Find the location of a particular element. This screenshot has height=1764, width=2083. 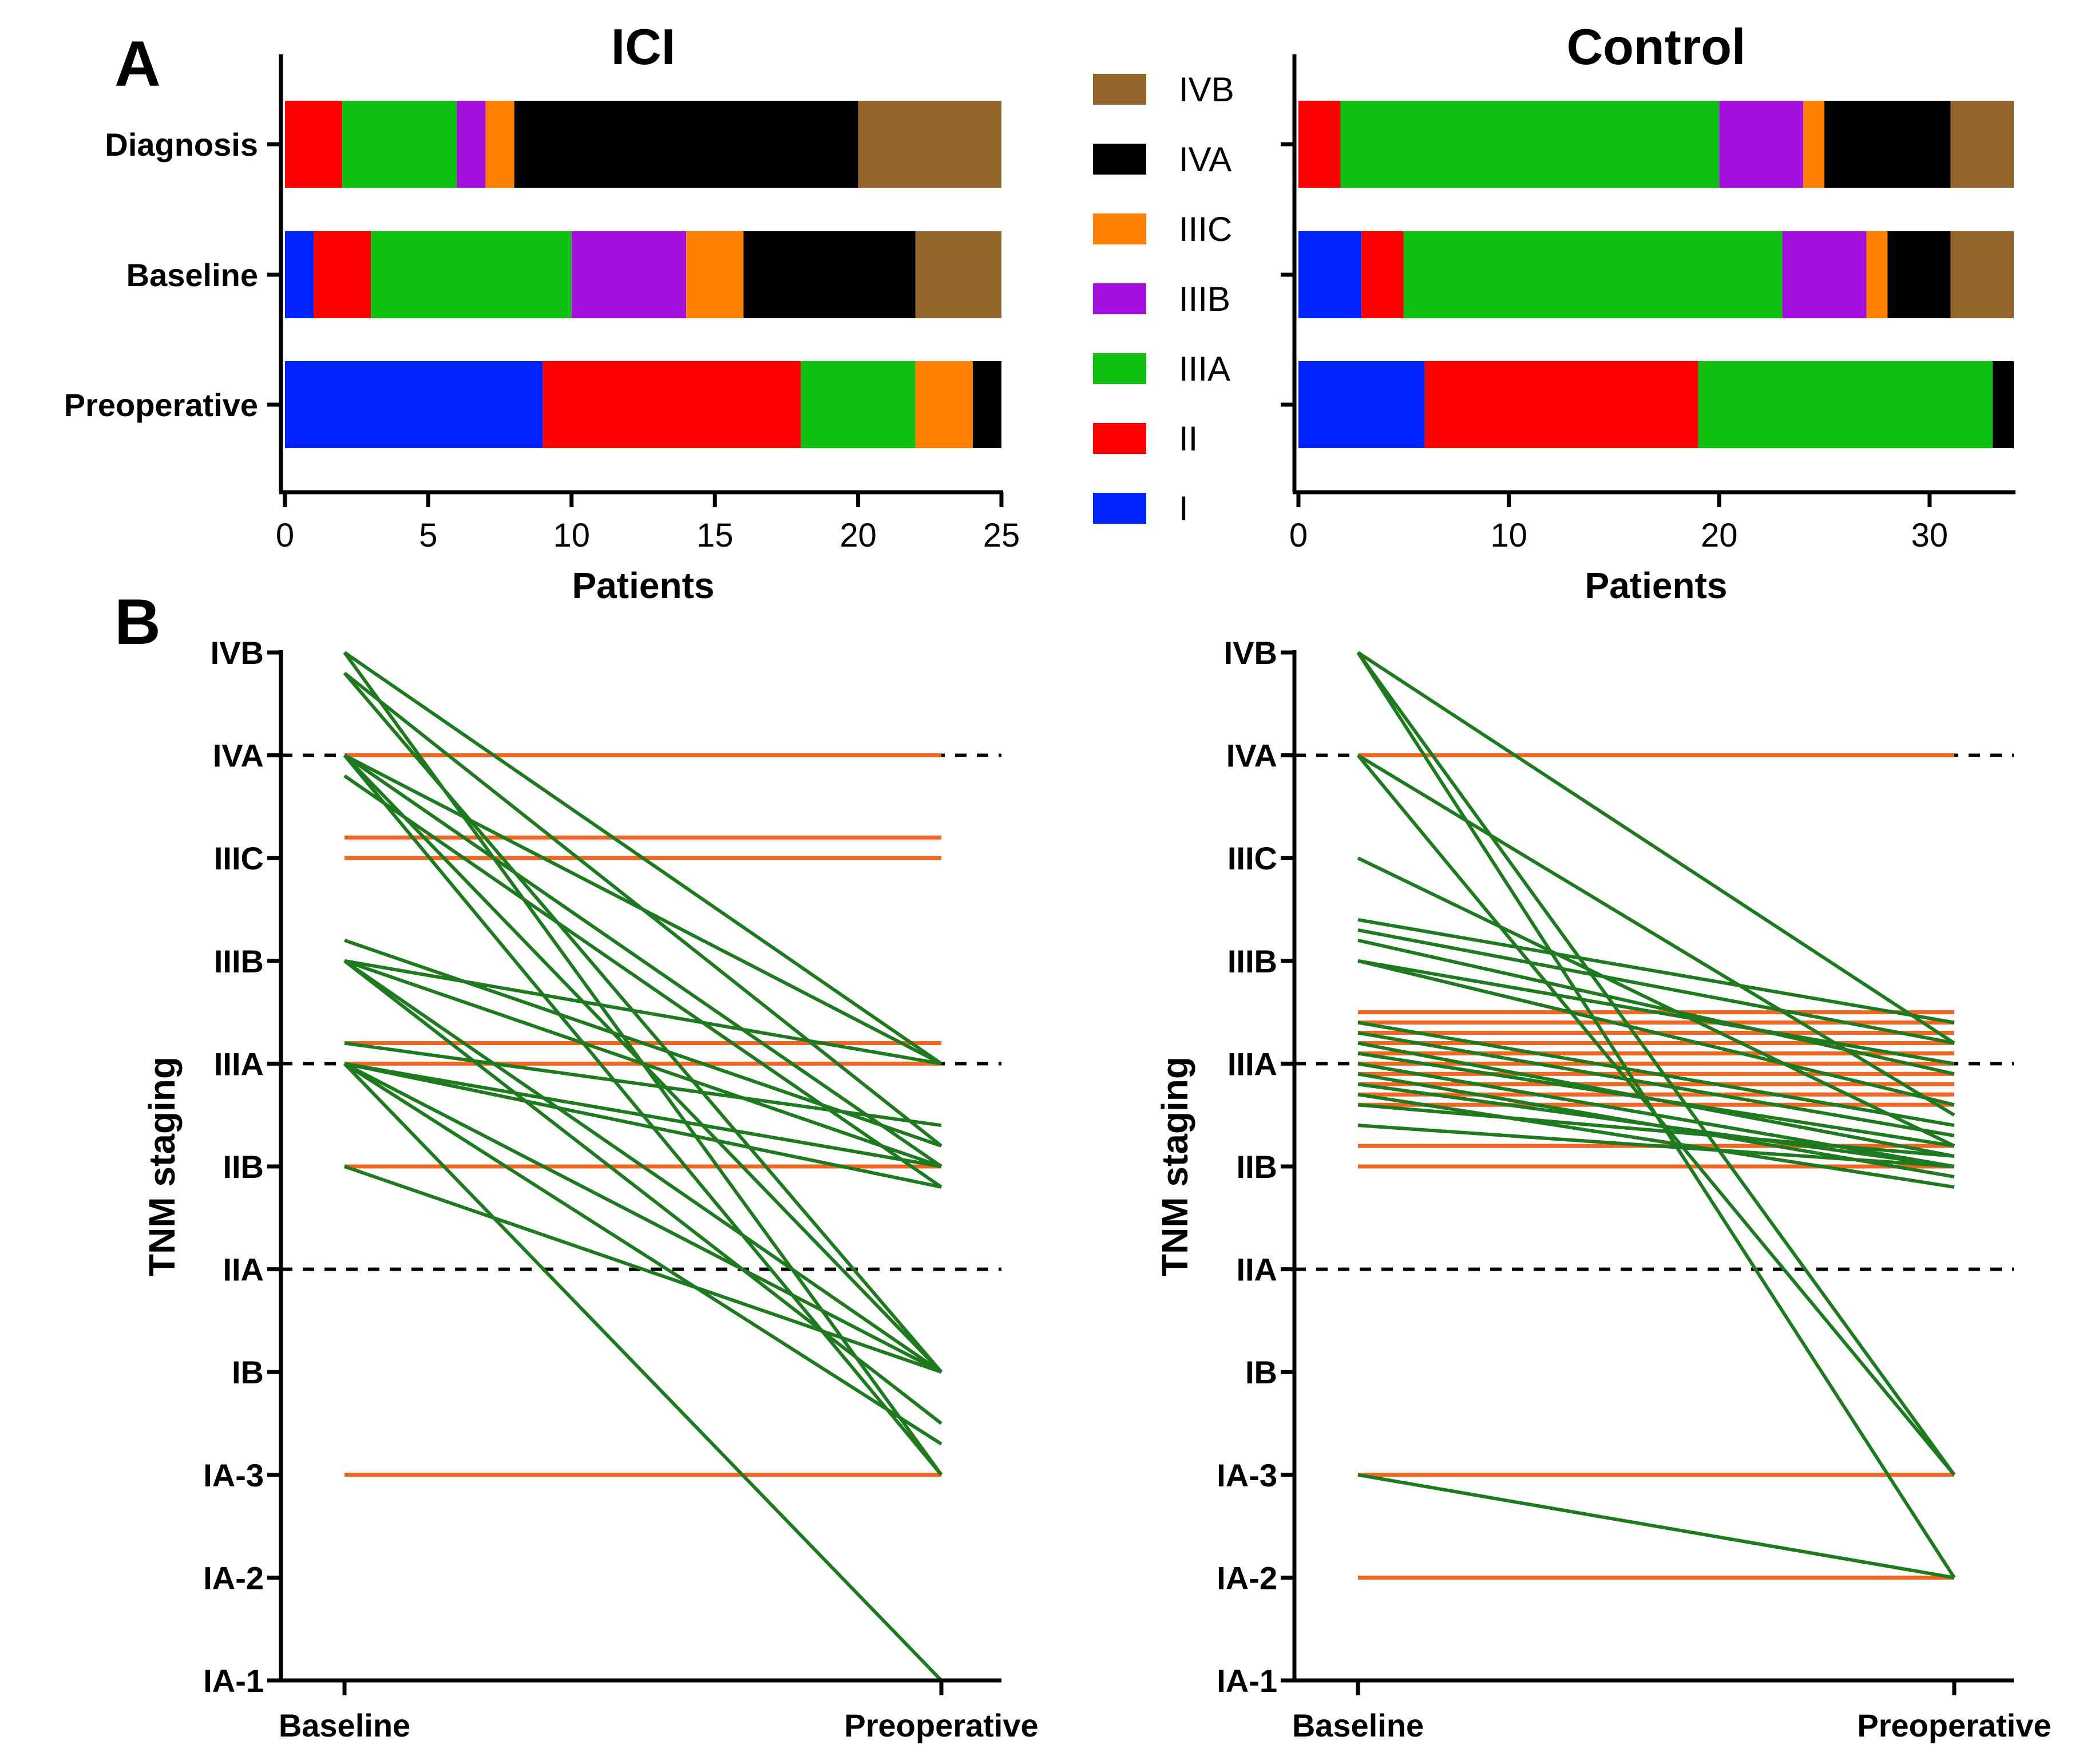

legend-label: IIIC is located at coordinates (1205, 229).